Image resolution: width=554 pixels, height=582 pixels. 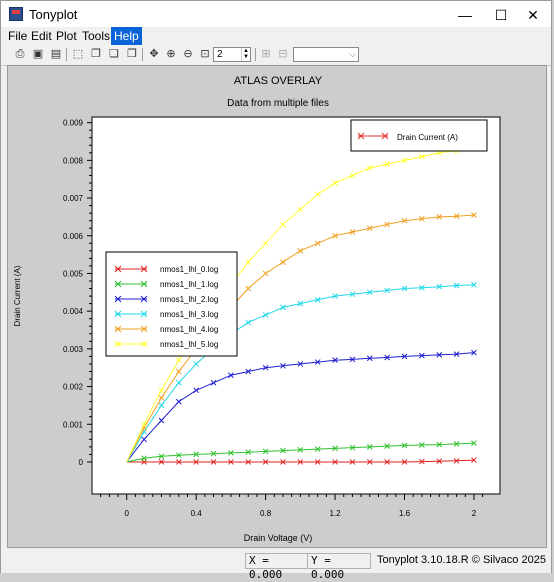 What do you see at coordinates (188, 54) in the screenshot?
I see `zoom-out-icon: ⊖` at bounding box center [188, 54].